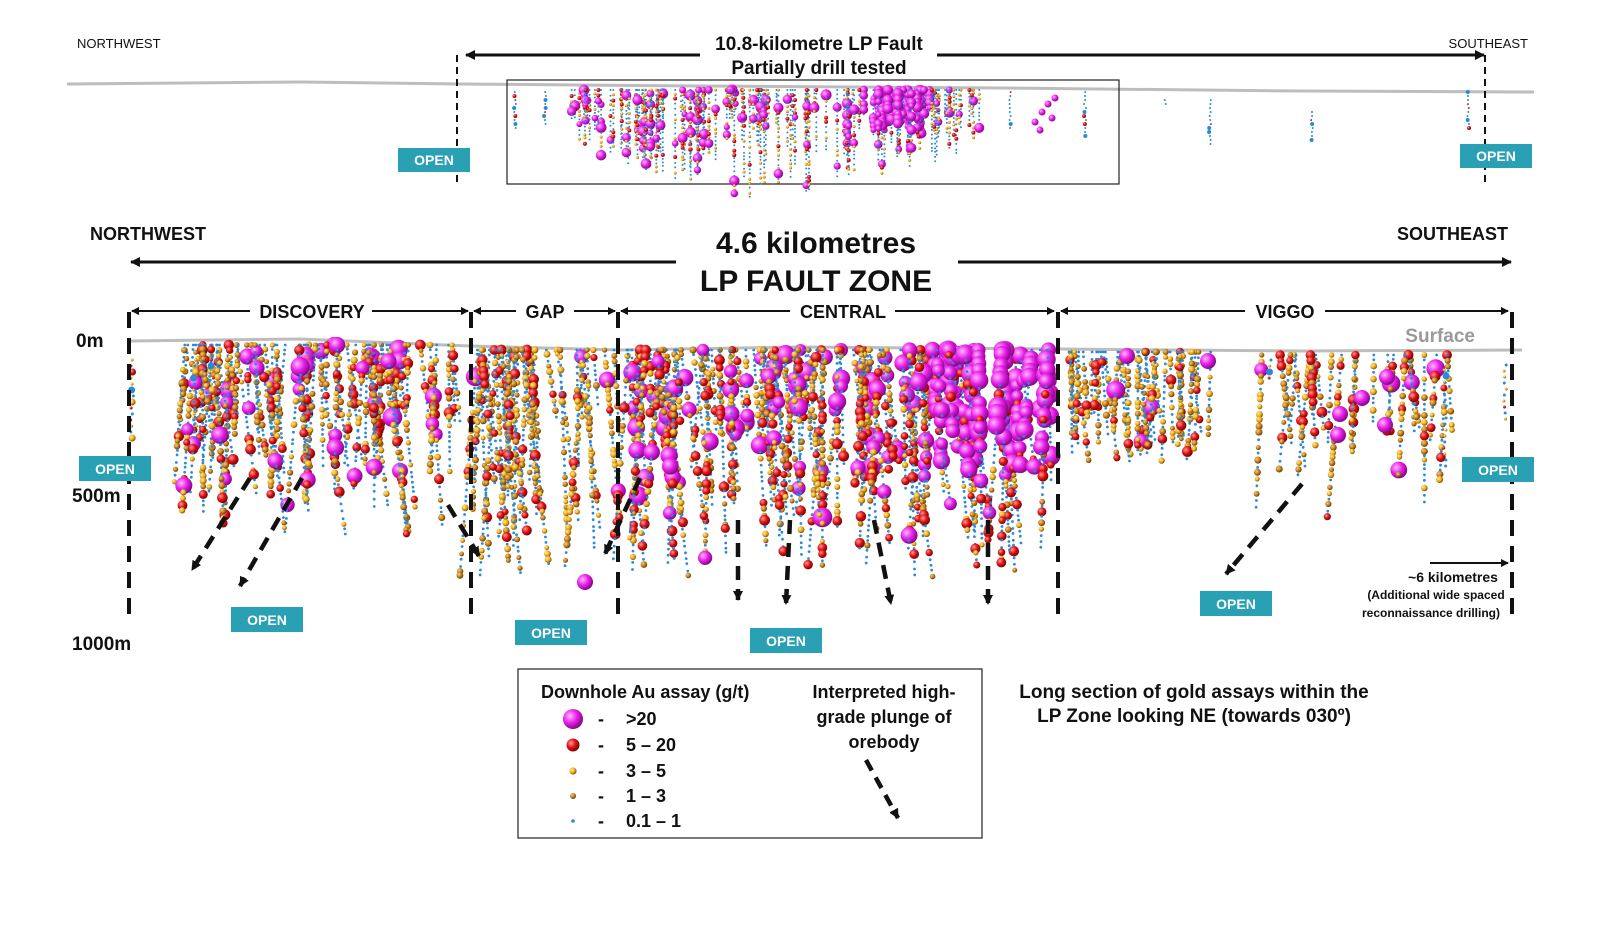 This screenshot has height=929, width=1604. I want to click on top-open-right: OPEN, so click(1496, 156).